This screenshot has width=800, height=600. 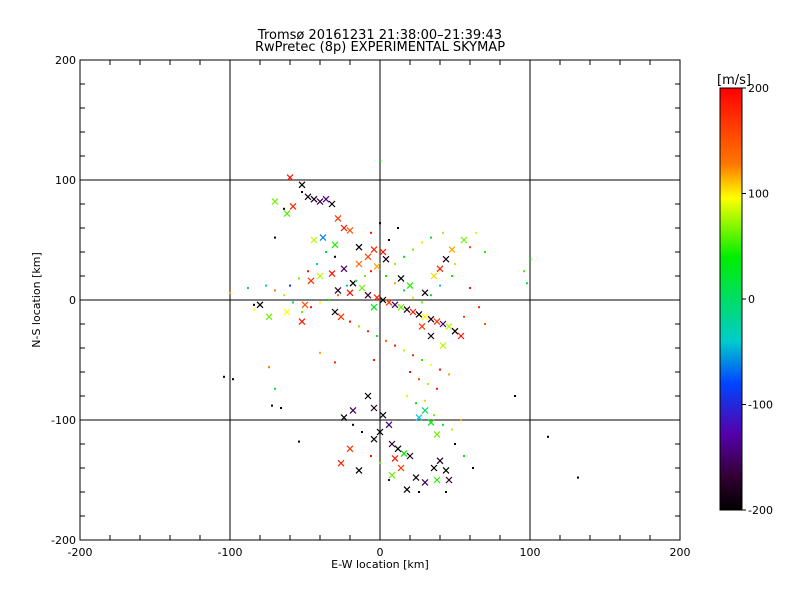 What do you see at coordinates (751, 299) in the screenshot?
I see `colorbar-tick-label: 0` at bounding box center [751, 299].